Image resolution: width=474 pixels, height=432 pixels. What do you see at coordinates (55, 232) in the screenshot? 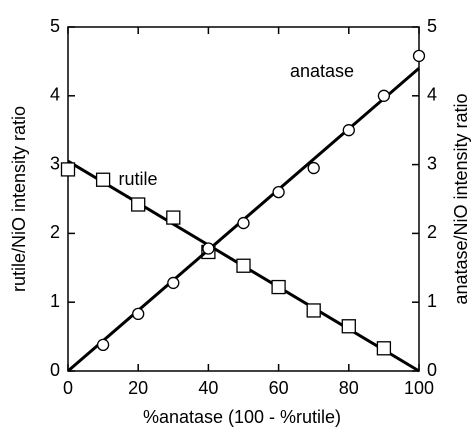
I see `y-tick-label: 2` at bounding box center [55, 232].